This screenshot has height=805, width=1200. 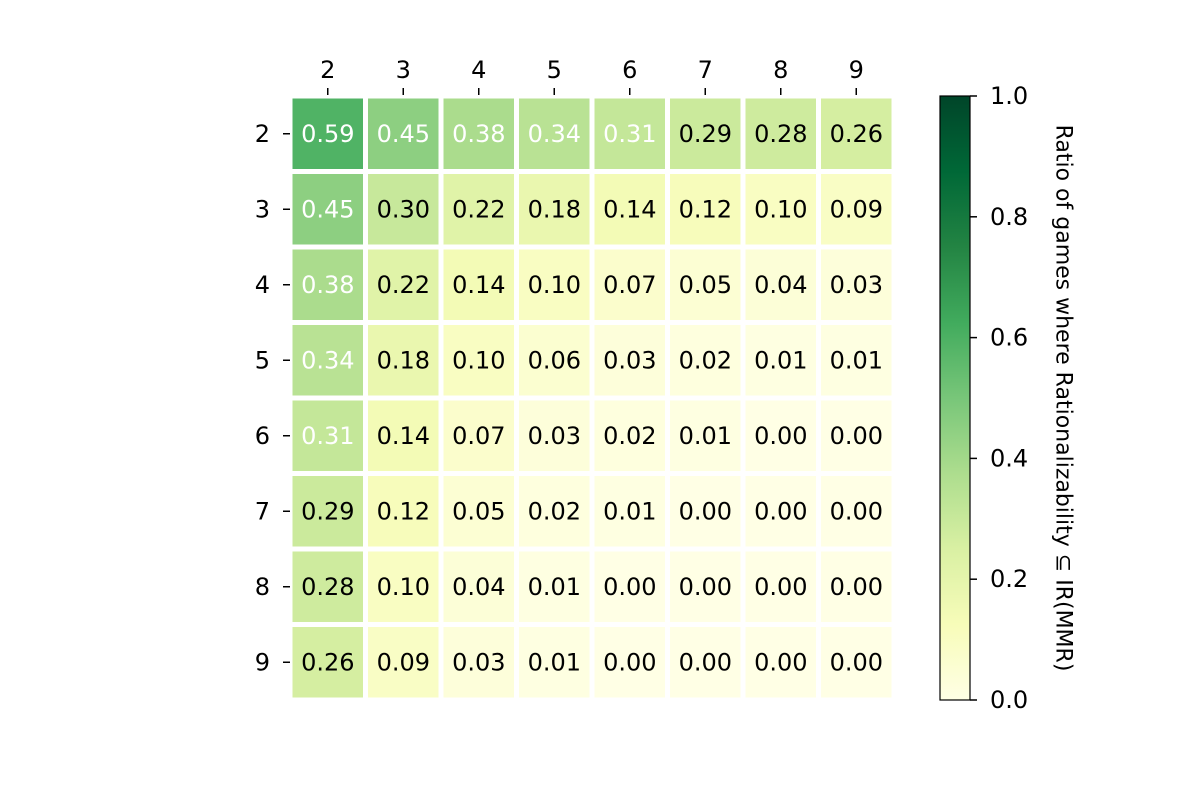 I want to click on heatmap-cell-label: 0.34, so click(x=327, y=360).